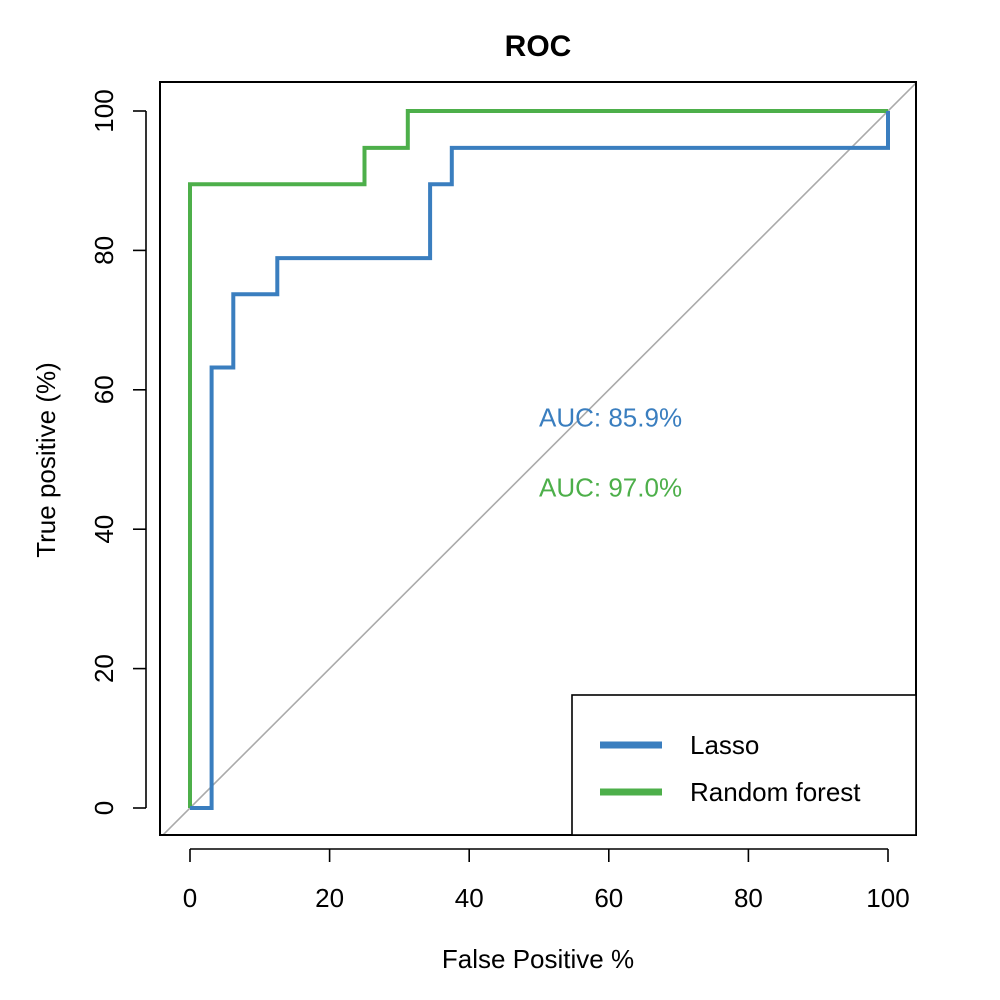  Describe the element at coordinates (775, 792) in the screenshot. I see `legend-label: Random forest` at that location.